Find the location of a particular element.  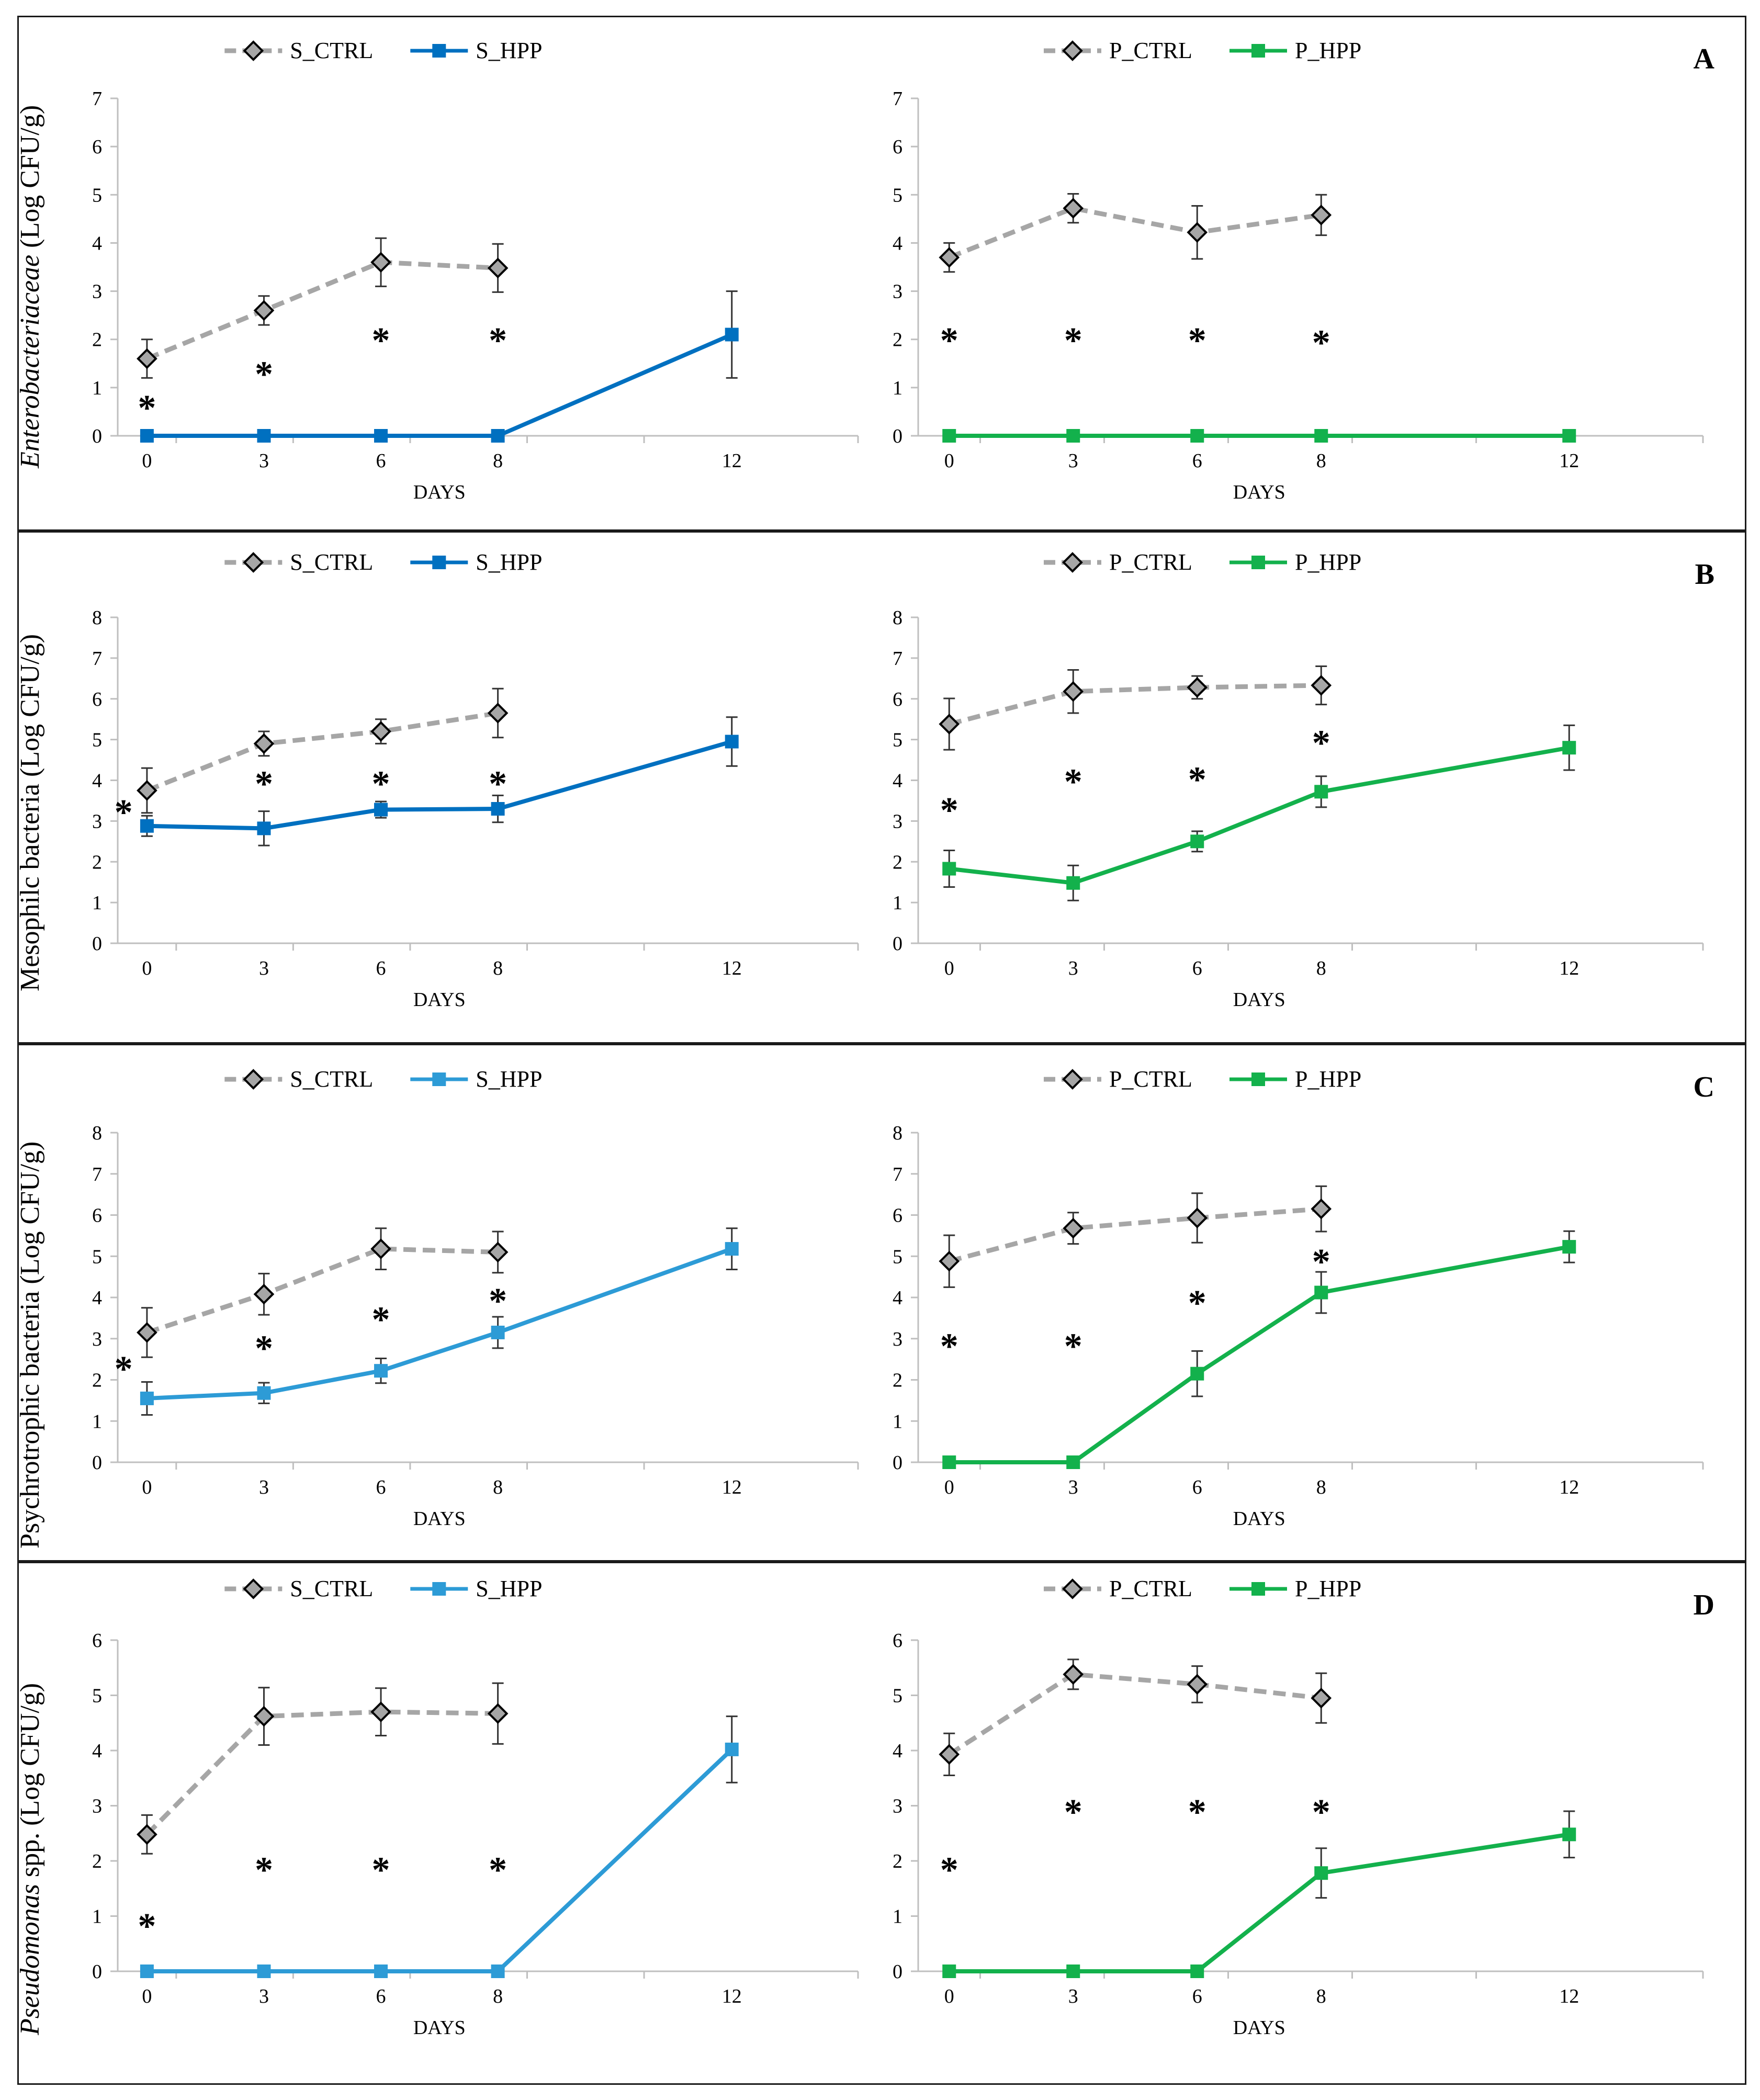

y-tick-label: 7 is located at coordinates (97, 1175).